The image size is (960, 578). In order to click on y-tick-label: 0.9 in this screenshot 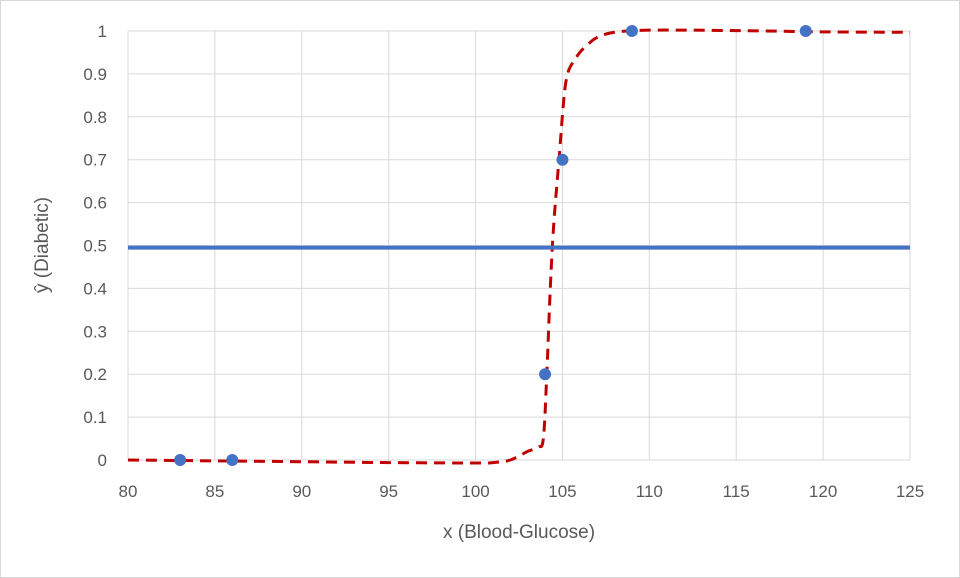, I will do `click(95, 74)`.